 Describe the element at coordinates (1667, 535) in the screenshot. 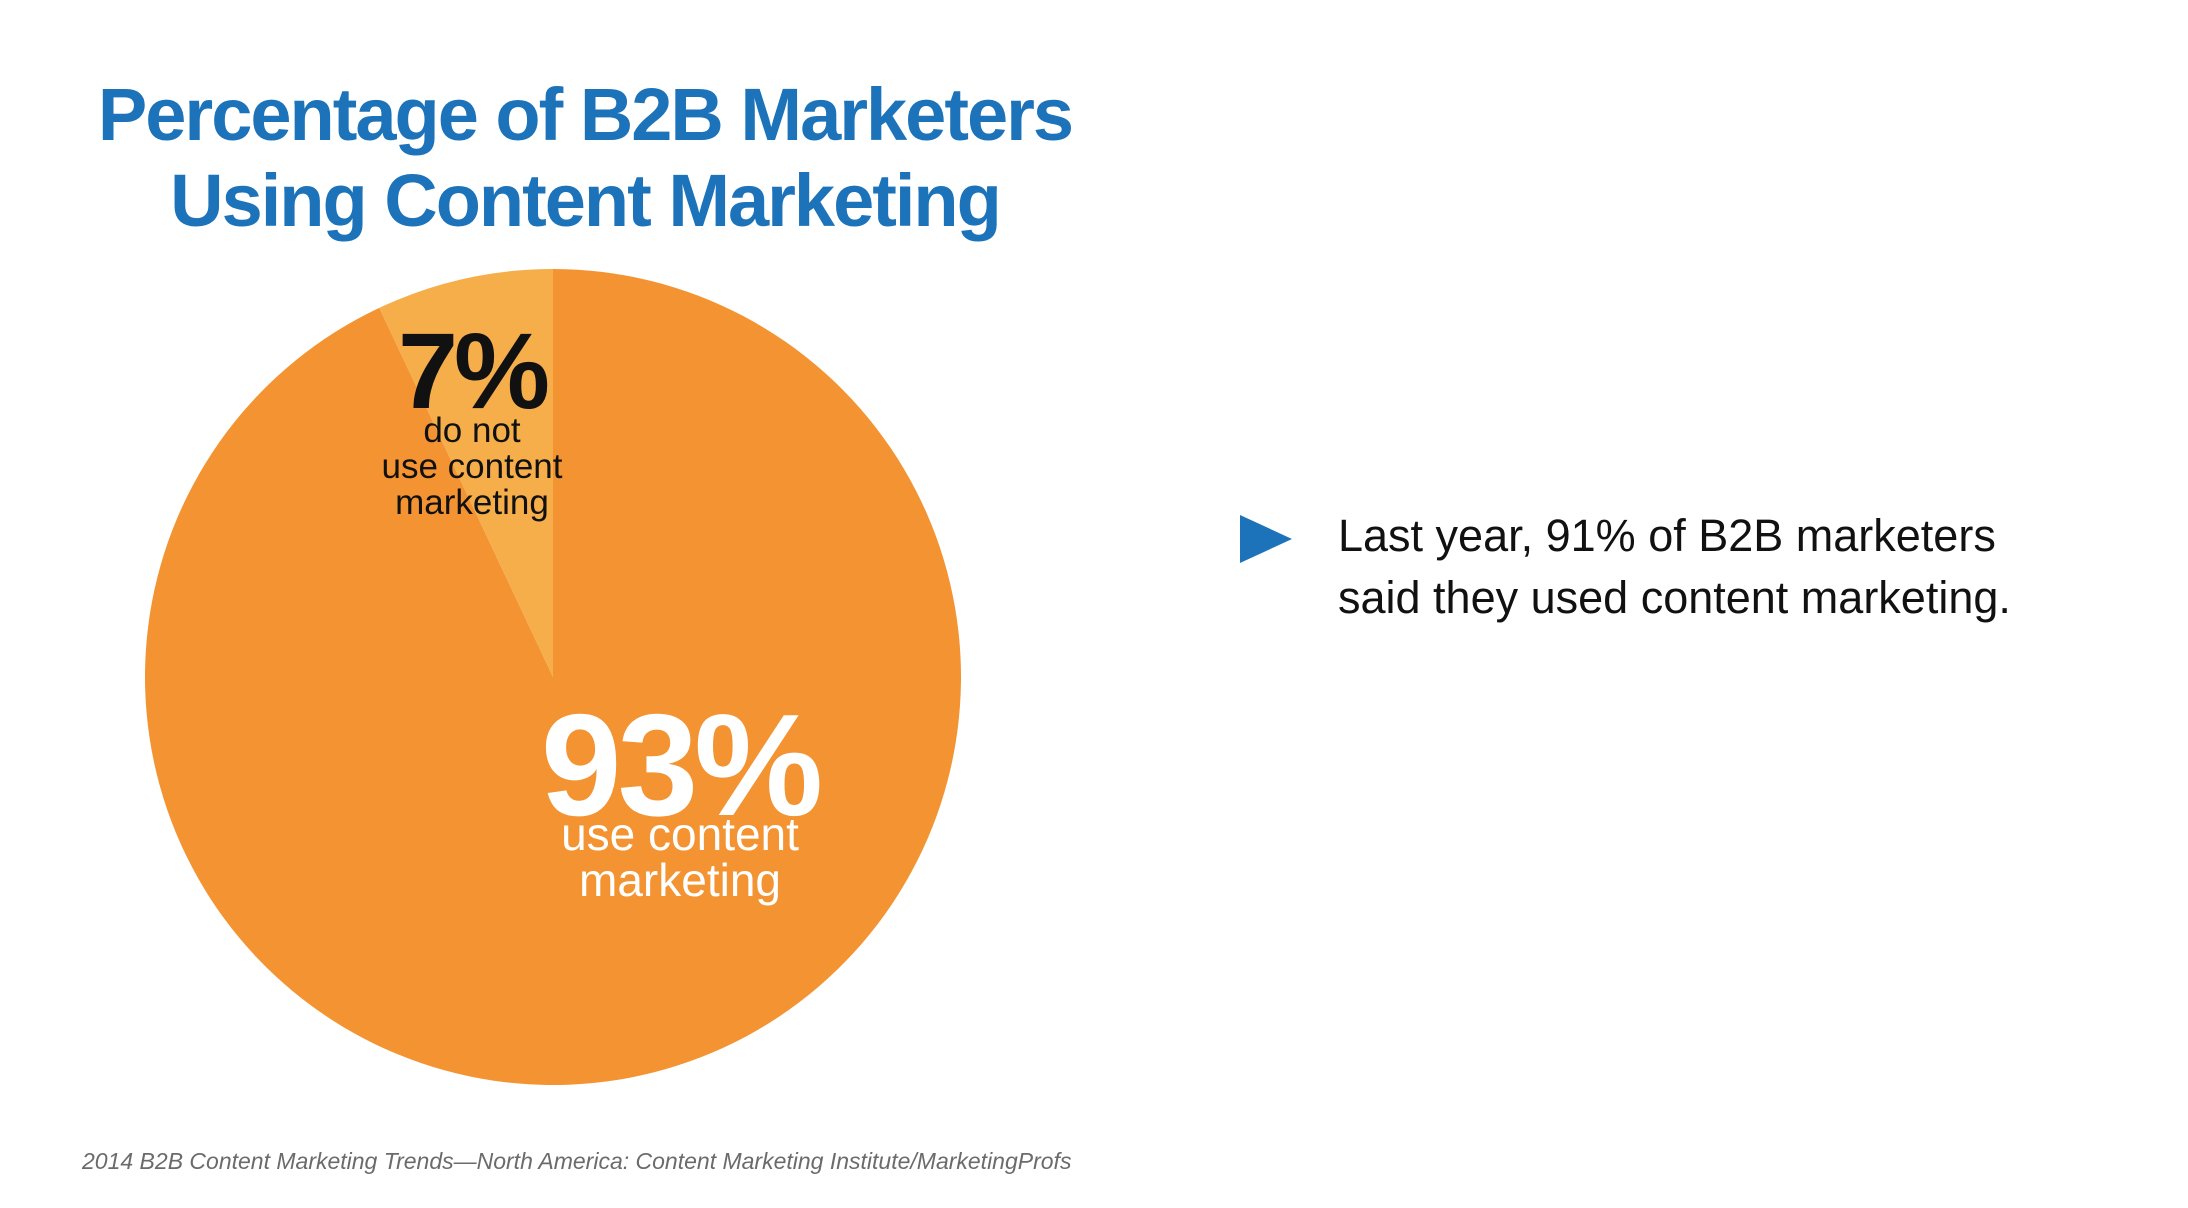

I see `key-insight-line-1: Last year, 91% of B2B marketers` at that location.